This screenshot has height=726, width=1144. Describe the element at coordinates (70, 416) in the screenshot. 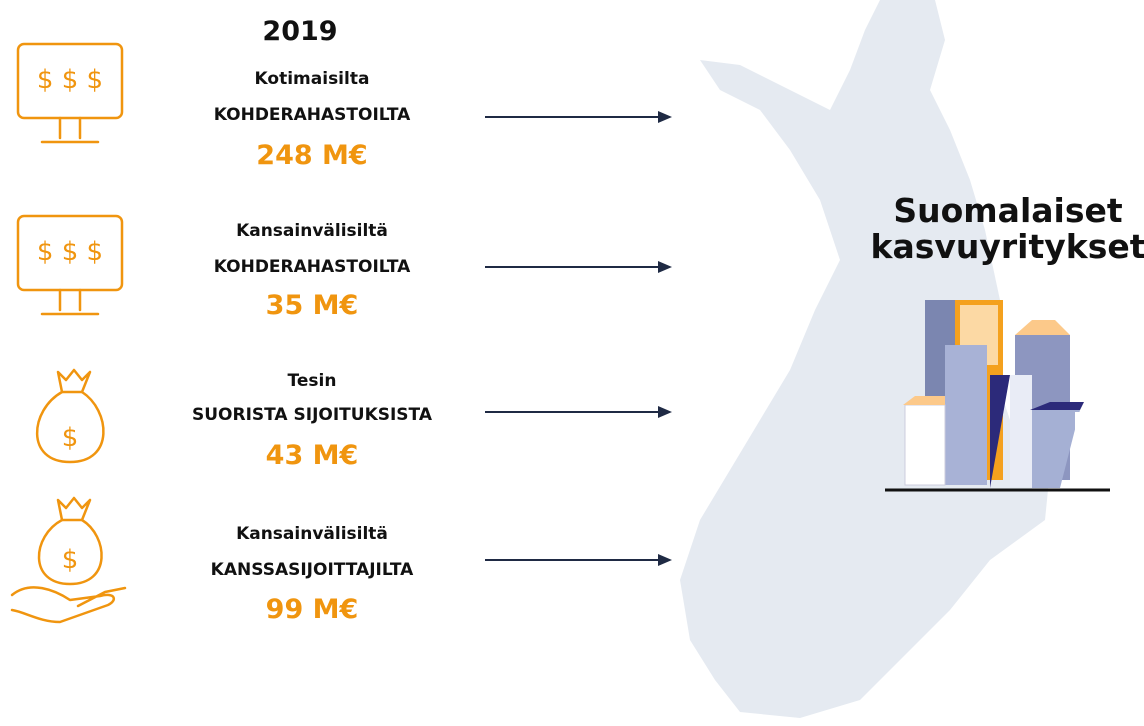

I see `money-bag-icon: $` at that location.